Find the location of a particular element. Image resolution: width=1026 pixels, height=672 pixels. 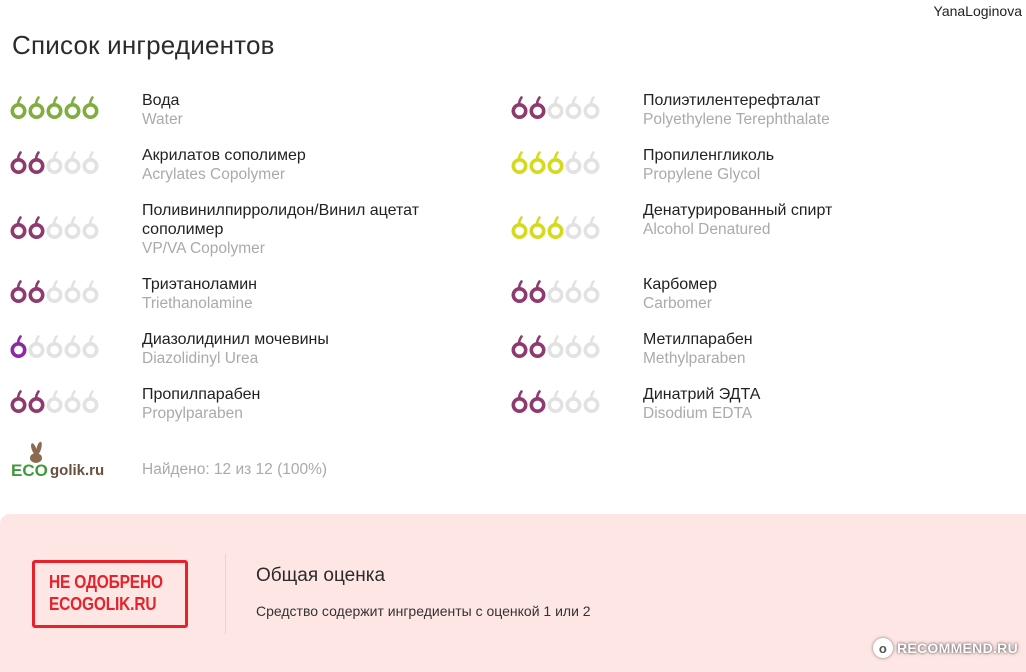

watermark-text: RECOMMEND.RU is located at coordinates (957, 648).